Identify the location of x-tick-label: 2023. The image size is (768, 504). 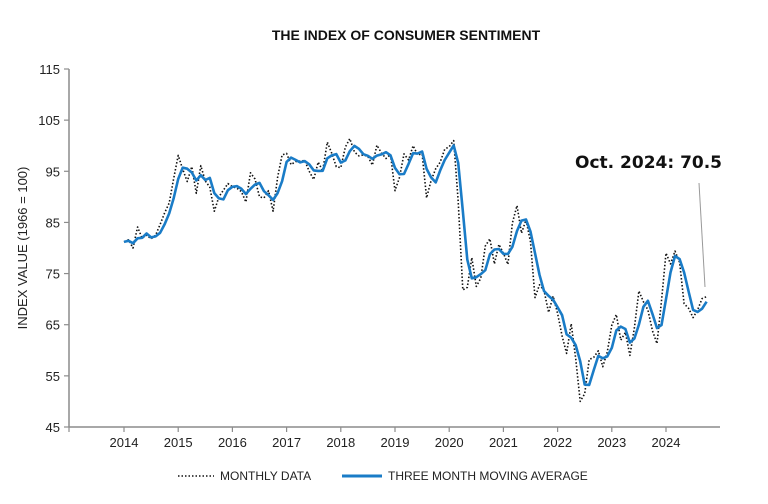
(611, 442).